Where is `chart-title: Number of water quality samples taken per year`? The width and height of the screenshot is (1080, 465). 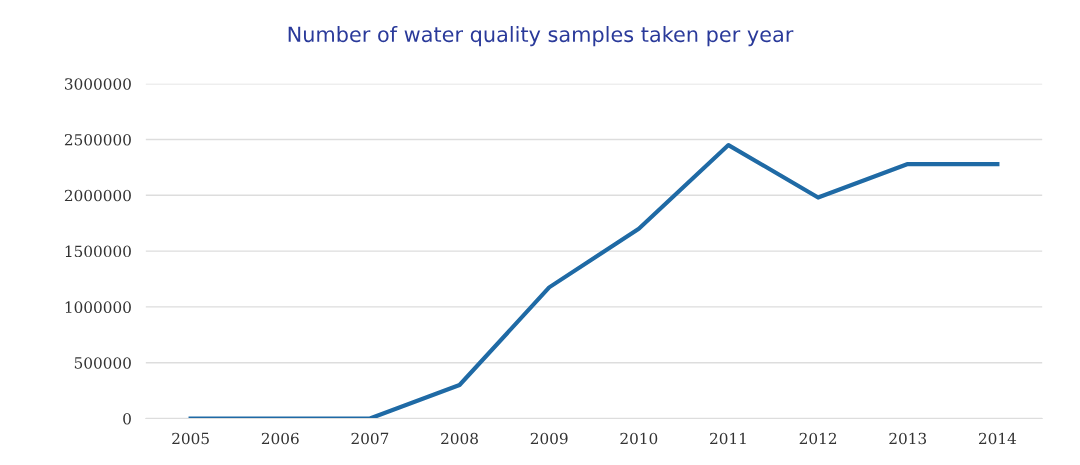 chart-title: Number of water quality samples taken per year is located at coordinates (541, 36).